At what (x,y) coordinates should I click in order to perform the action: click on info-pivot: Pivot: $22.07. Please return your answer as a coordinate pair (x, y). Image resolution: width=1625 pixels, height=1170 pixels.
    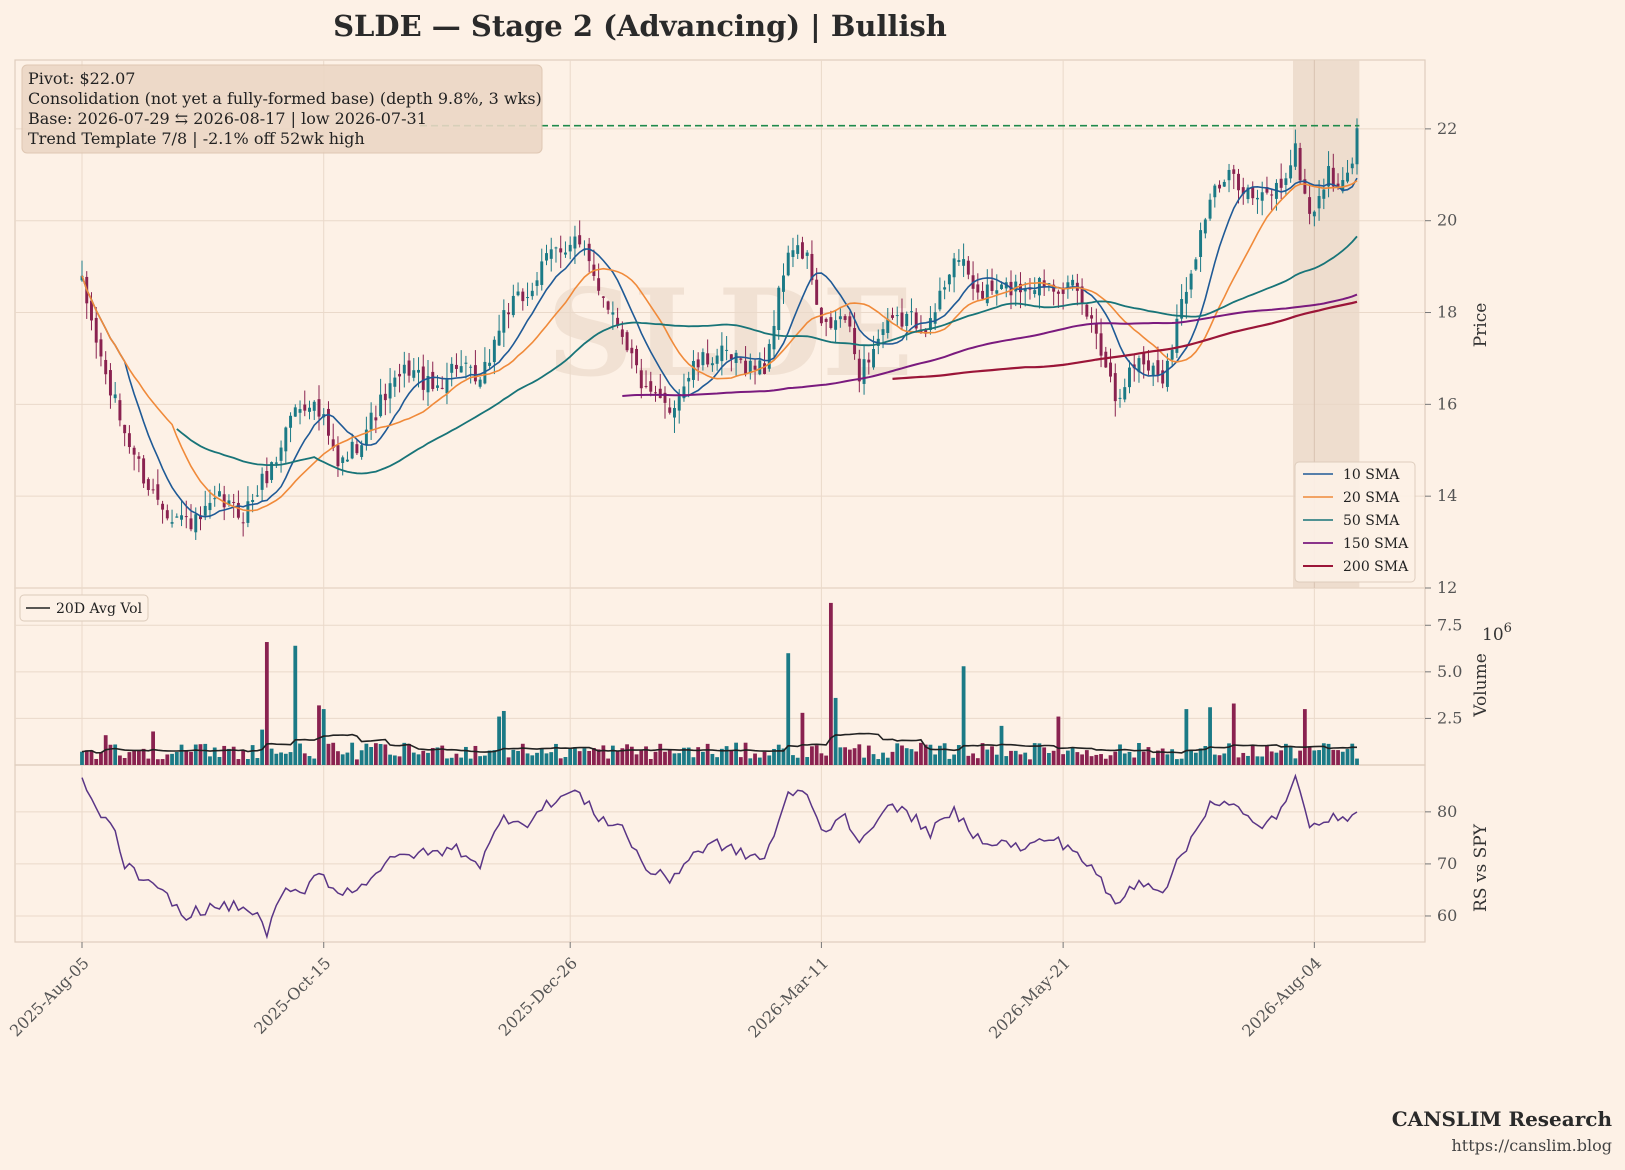
    Looking at the image, I should click on (81, 78).